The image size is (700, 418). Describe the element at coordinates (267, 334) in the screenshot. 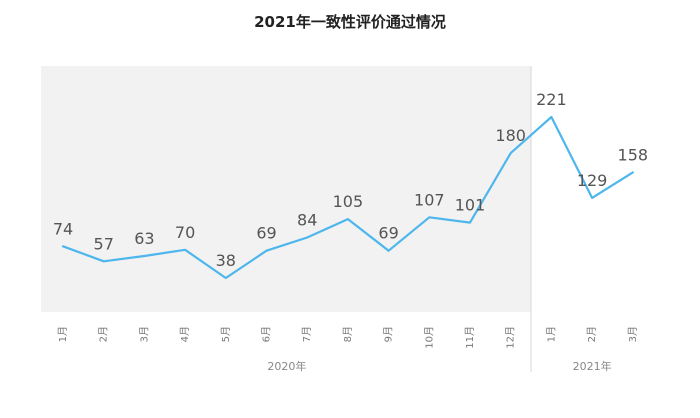

I see `x-tick-label: 6月` at that location.